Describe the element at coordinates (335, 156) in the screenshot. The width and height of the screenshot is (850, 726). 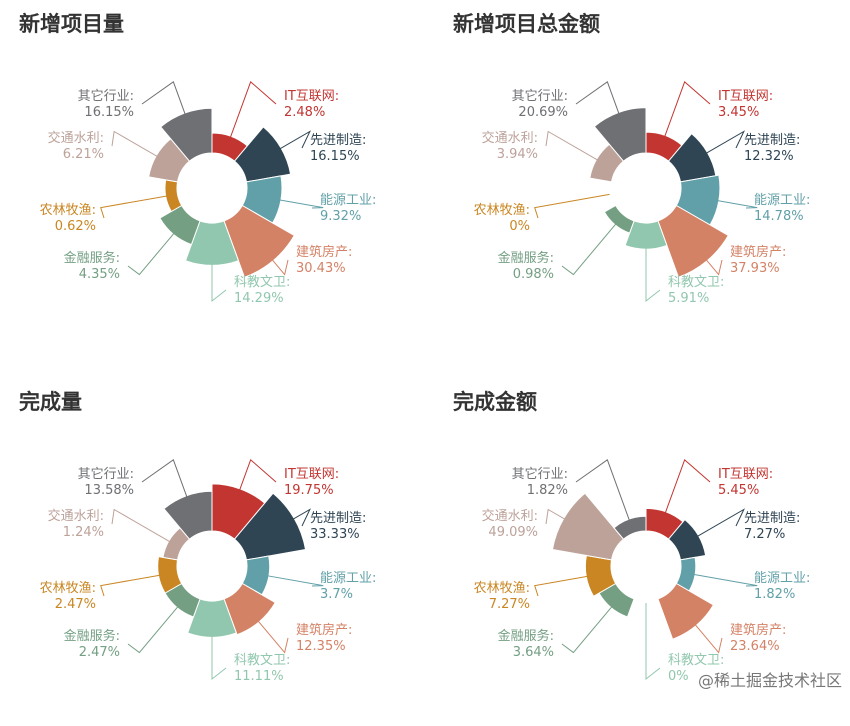
I see `value-label-advanced-manufacturing: 16.15%` at that location.